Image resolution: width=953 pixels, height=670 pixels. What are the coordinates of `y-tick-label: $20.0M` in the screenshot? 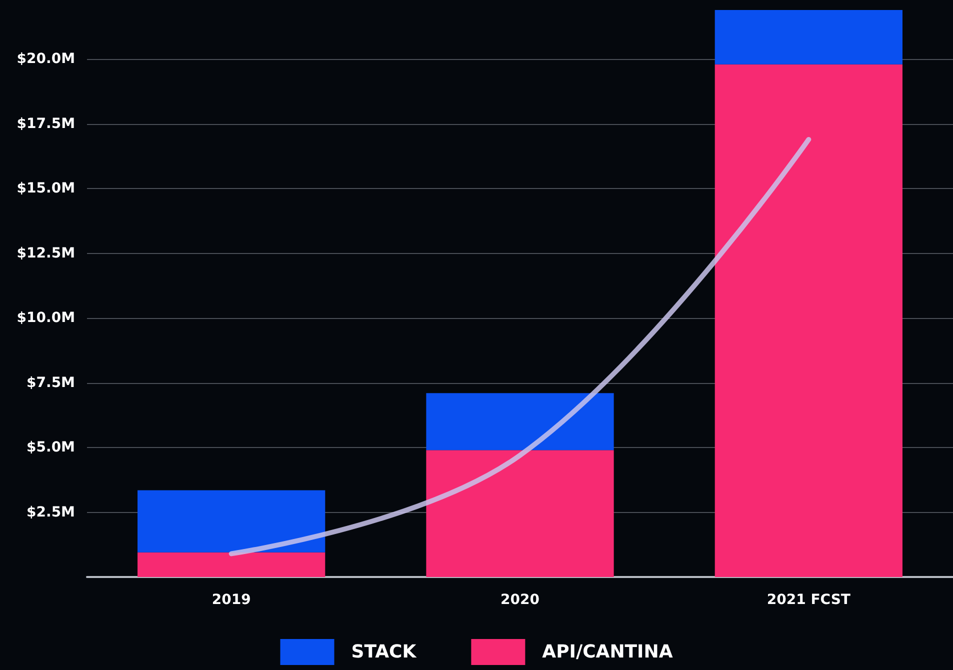 It's located at (45, 59).